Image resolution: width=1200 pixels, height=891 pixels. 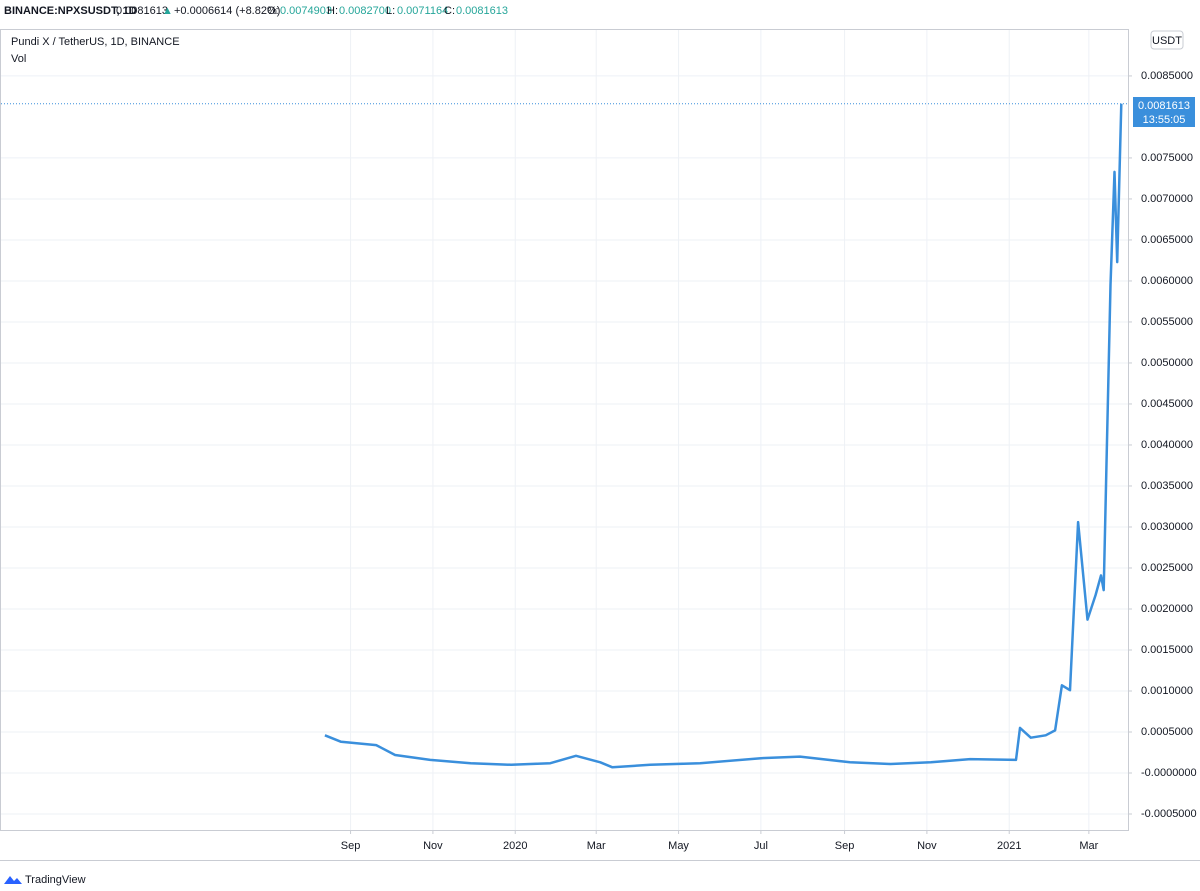 I want to click on x-tick-label: 2021, so click(x=1009, y=846).